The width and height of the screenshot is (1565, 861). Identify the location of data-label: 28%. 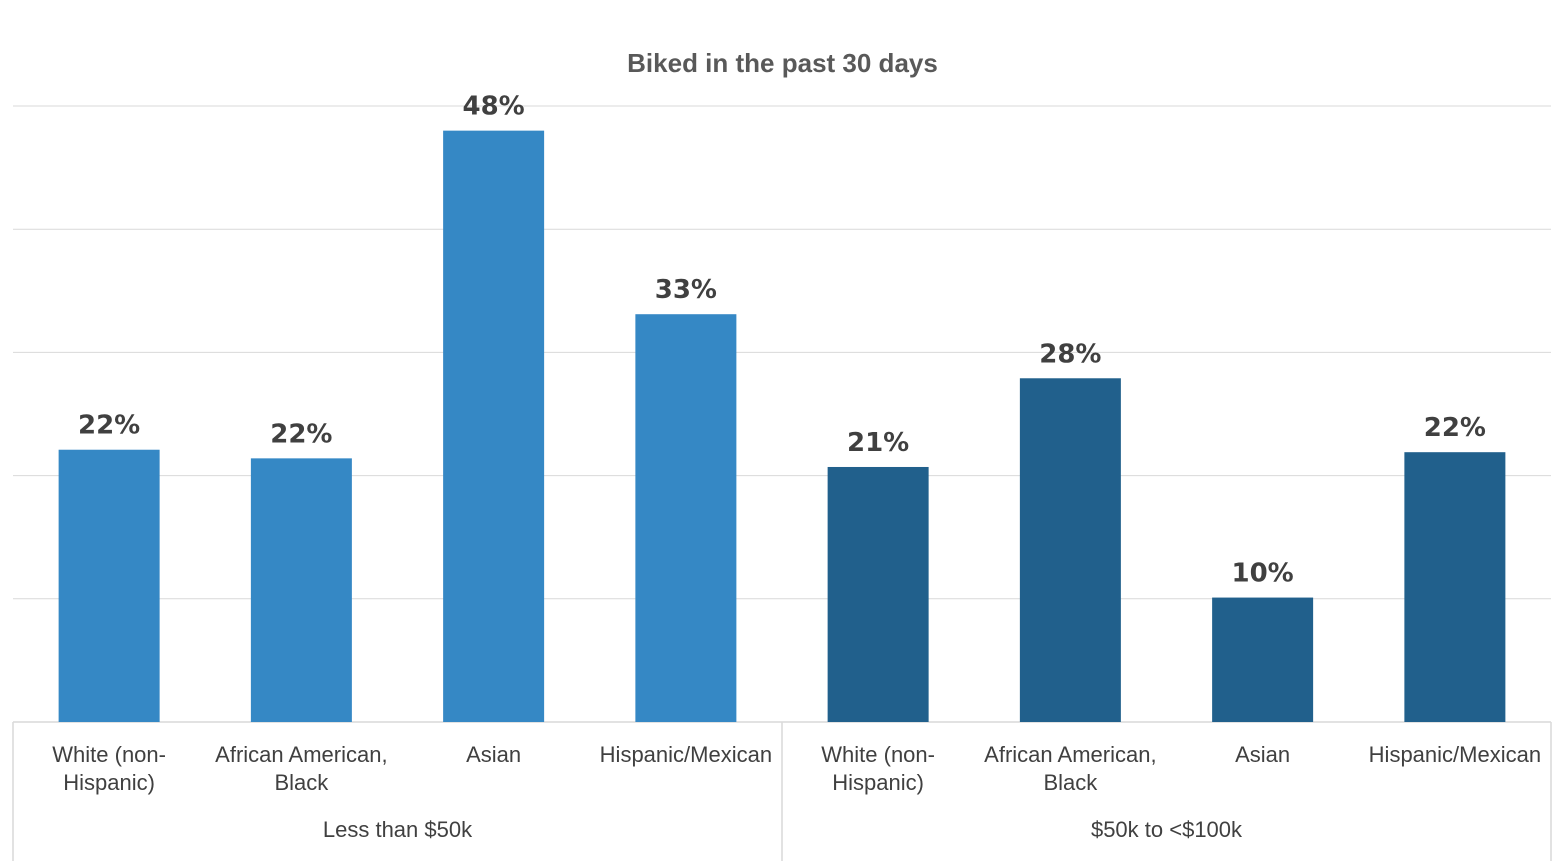
(1070, 354).